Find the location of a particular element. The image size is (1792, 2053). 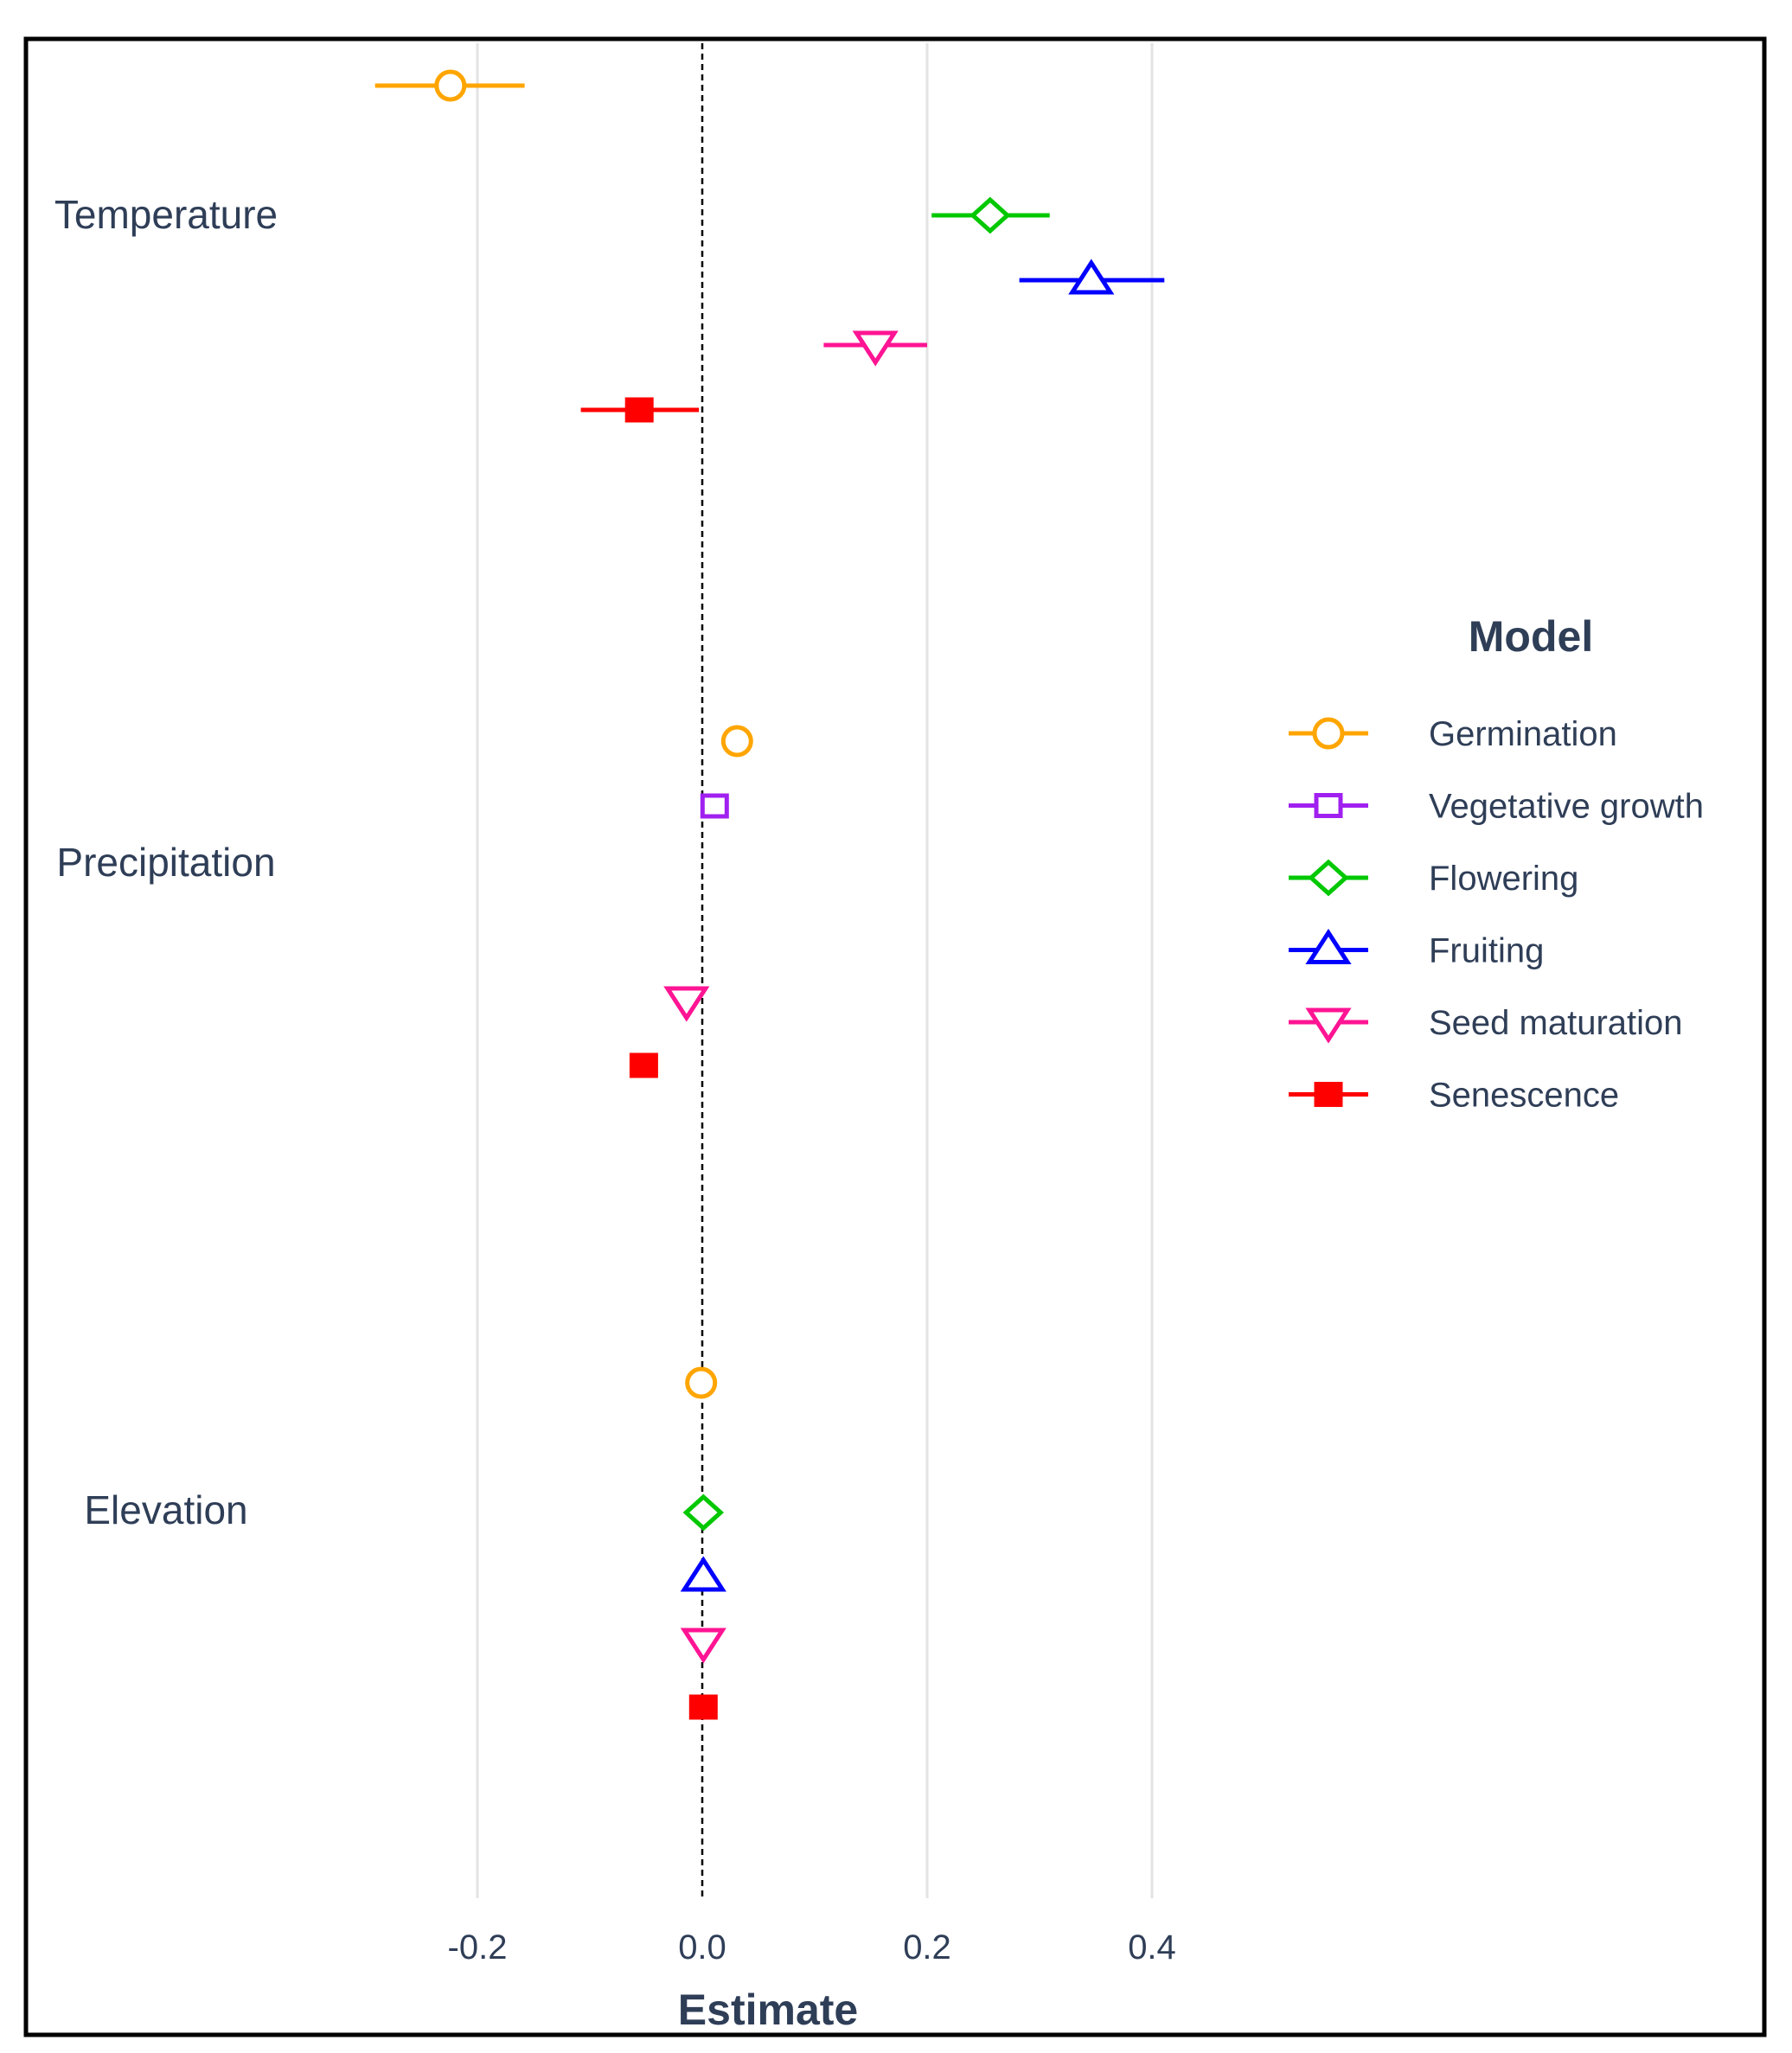

legend-label: Seed maturation is located at coordinates (1556, 1023).